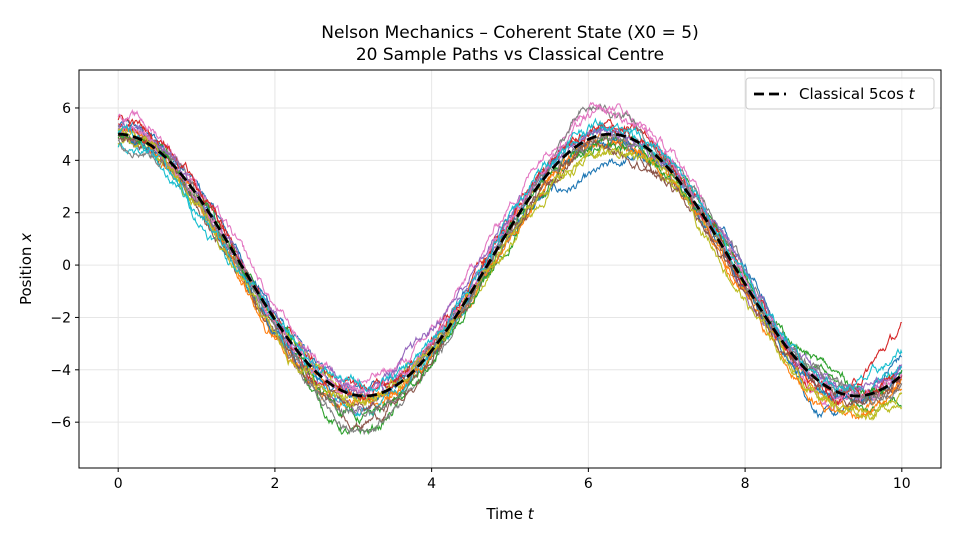  I want to click on y-label-text: Position, so click(26, 273).